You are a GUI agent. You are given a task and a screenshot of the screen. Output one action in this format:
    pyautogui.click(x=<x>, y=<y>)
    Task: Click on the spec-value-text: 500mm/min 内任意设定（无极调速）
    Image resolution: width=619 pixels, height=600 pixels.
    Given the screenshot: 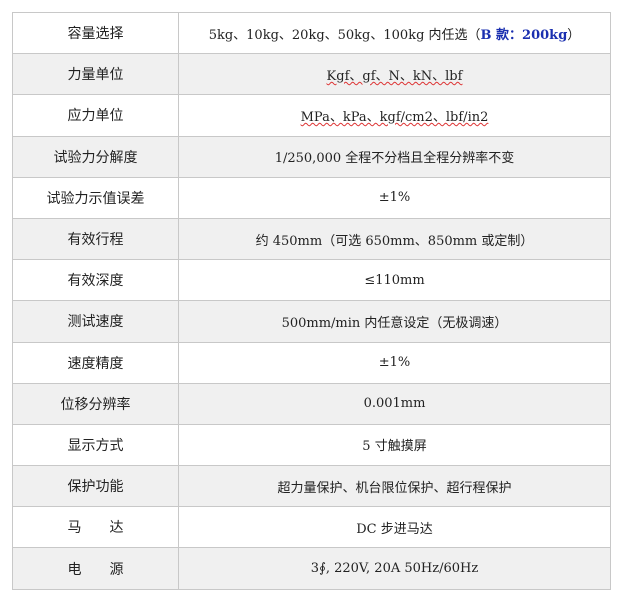 What is the action you would take?
    pyautogui.click(x=394, y=323)
    